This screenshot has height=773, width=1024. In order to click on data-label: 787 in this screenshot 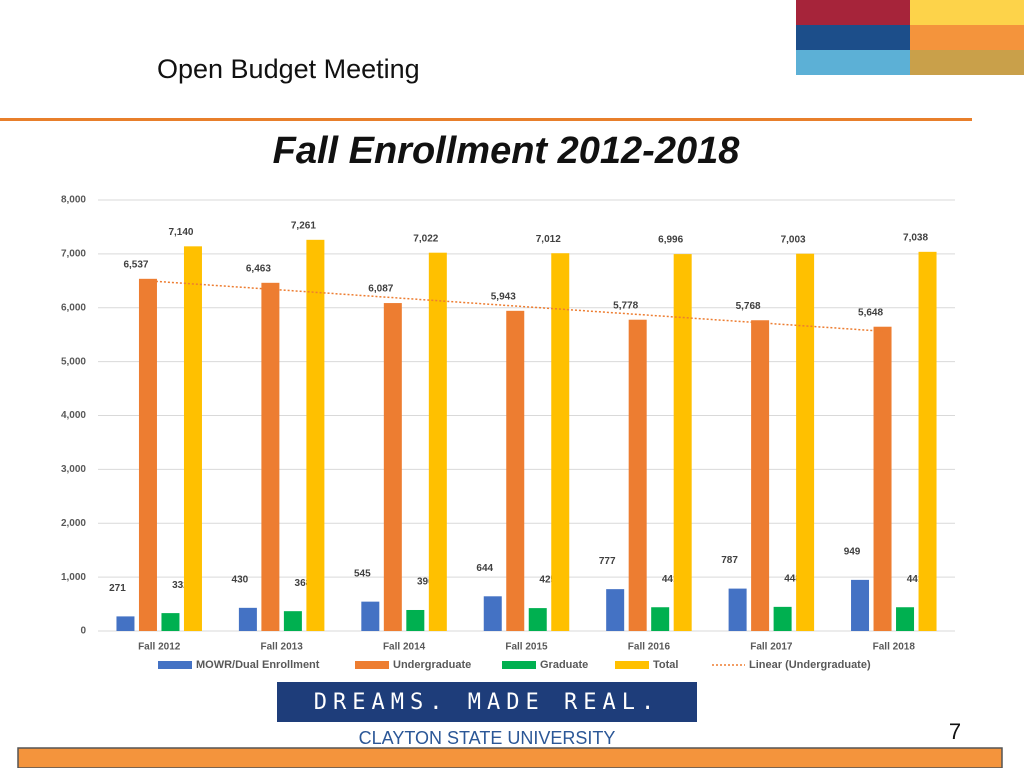, I will do `click(729, 560)`.